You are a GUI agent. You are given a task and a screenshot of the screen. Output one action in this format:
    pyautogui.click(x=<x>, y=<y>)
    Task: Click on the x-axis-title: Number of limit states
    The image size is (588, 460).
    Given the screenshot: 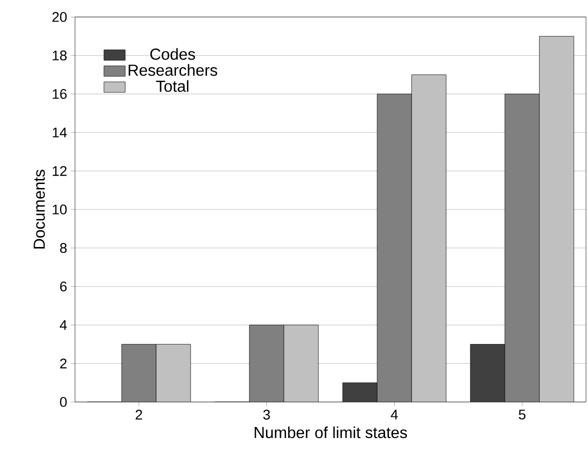 What is the action you would take?
    pyautogui.click(x=330, y=432)
    